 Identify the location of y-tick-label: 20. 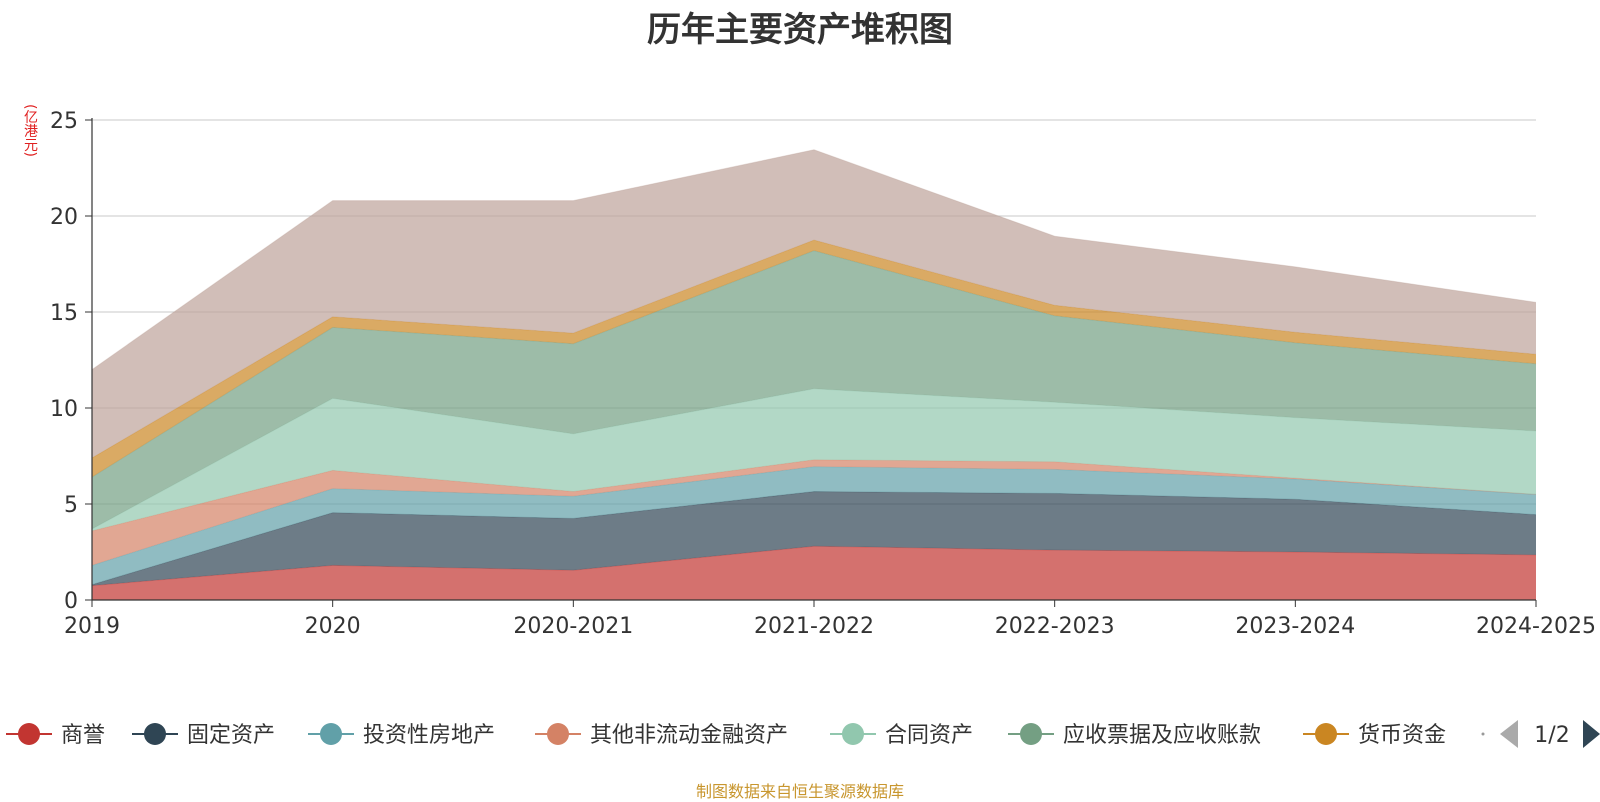
(64, 217).